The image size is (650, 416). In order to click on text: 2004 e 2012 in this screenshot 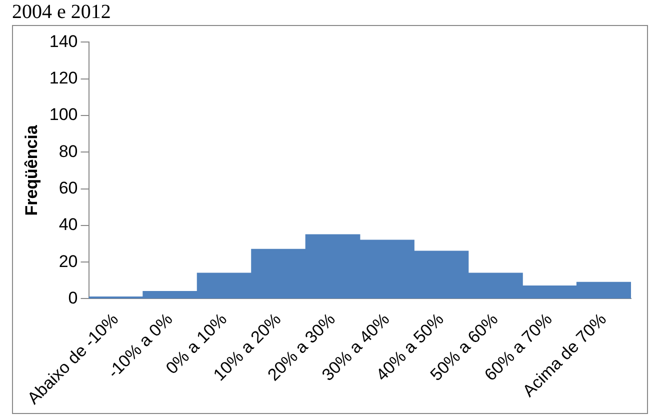, I will do `click(61, 12)`.